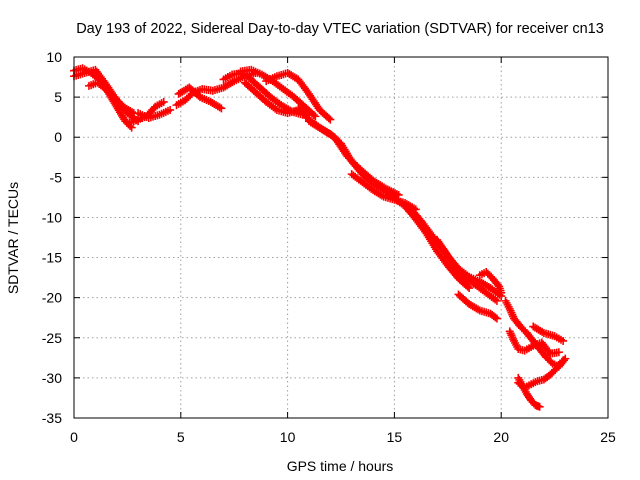 Image resolution: width=640 pixels, height=480 pixels. I want to click on y-tick-labels: 10 5 0 -5 -10 -15 -20 -25 -30 -35, so click(52, 237).